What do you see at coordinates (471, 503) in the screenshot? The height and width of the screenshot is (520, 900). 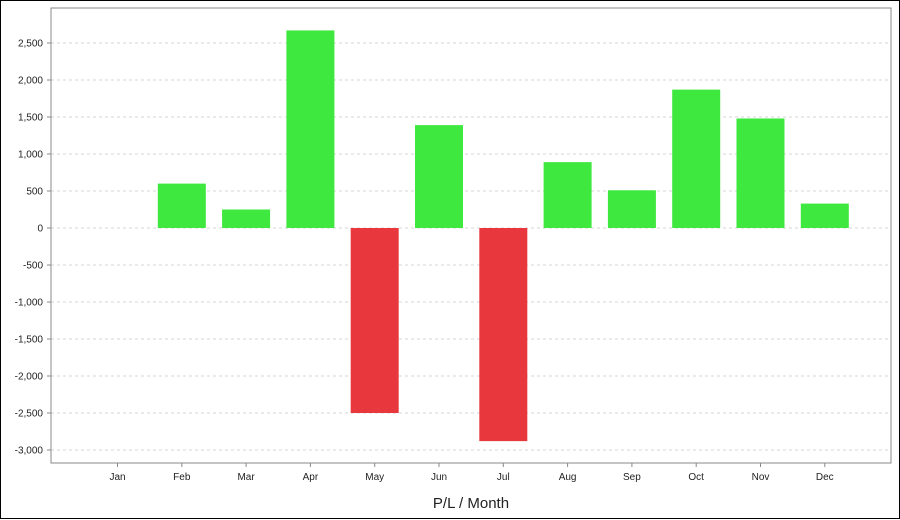 I see `x-axis-title: P/L / Month` at bounding box center [471, 503].